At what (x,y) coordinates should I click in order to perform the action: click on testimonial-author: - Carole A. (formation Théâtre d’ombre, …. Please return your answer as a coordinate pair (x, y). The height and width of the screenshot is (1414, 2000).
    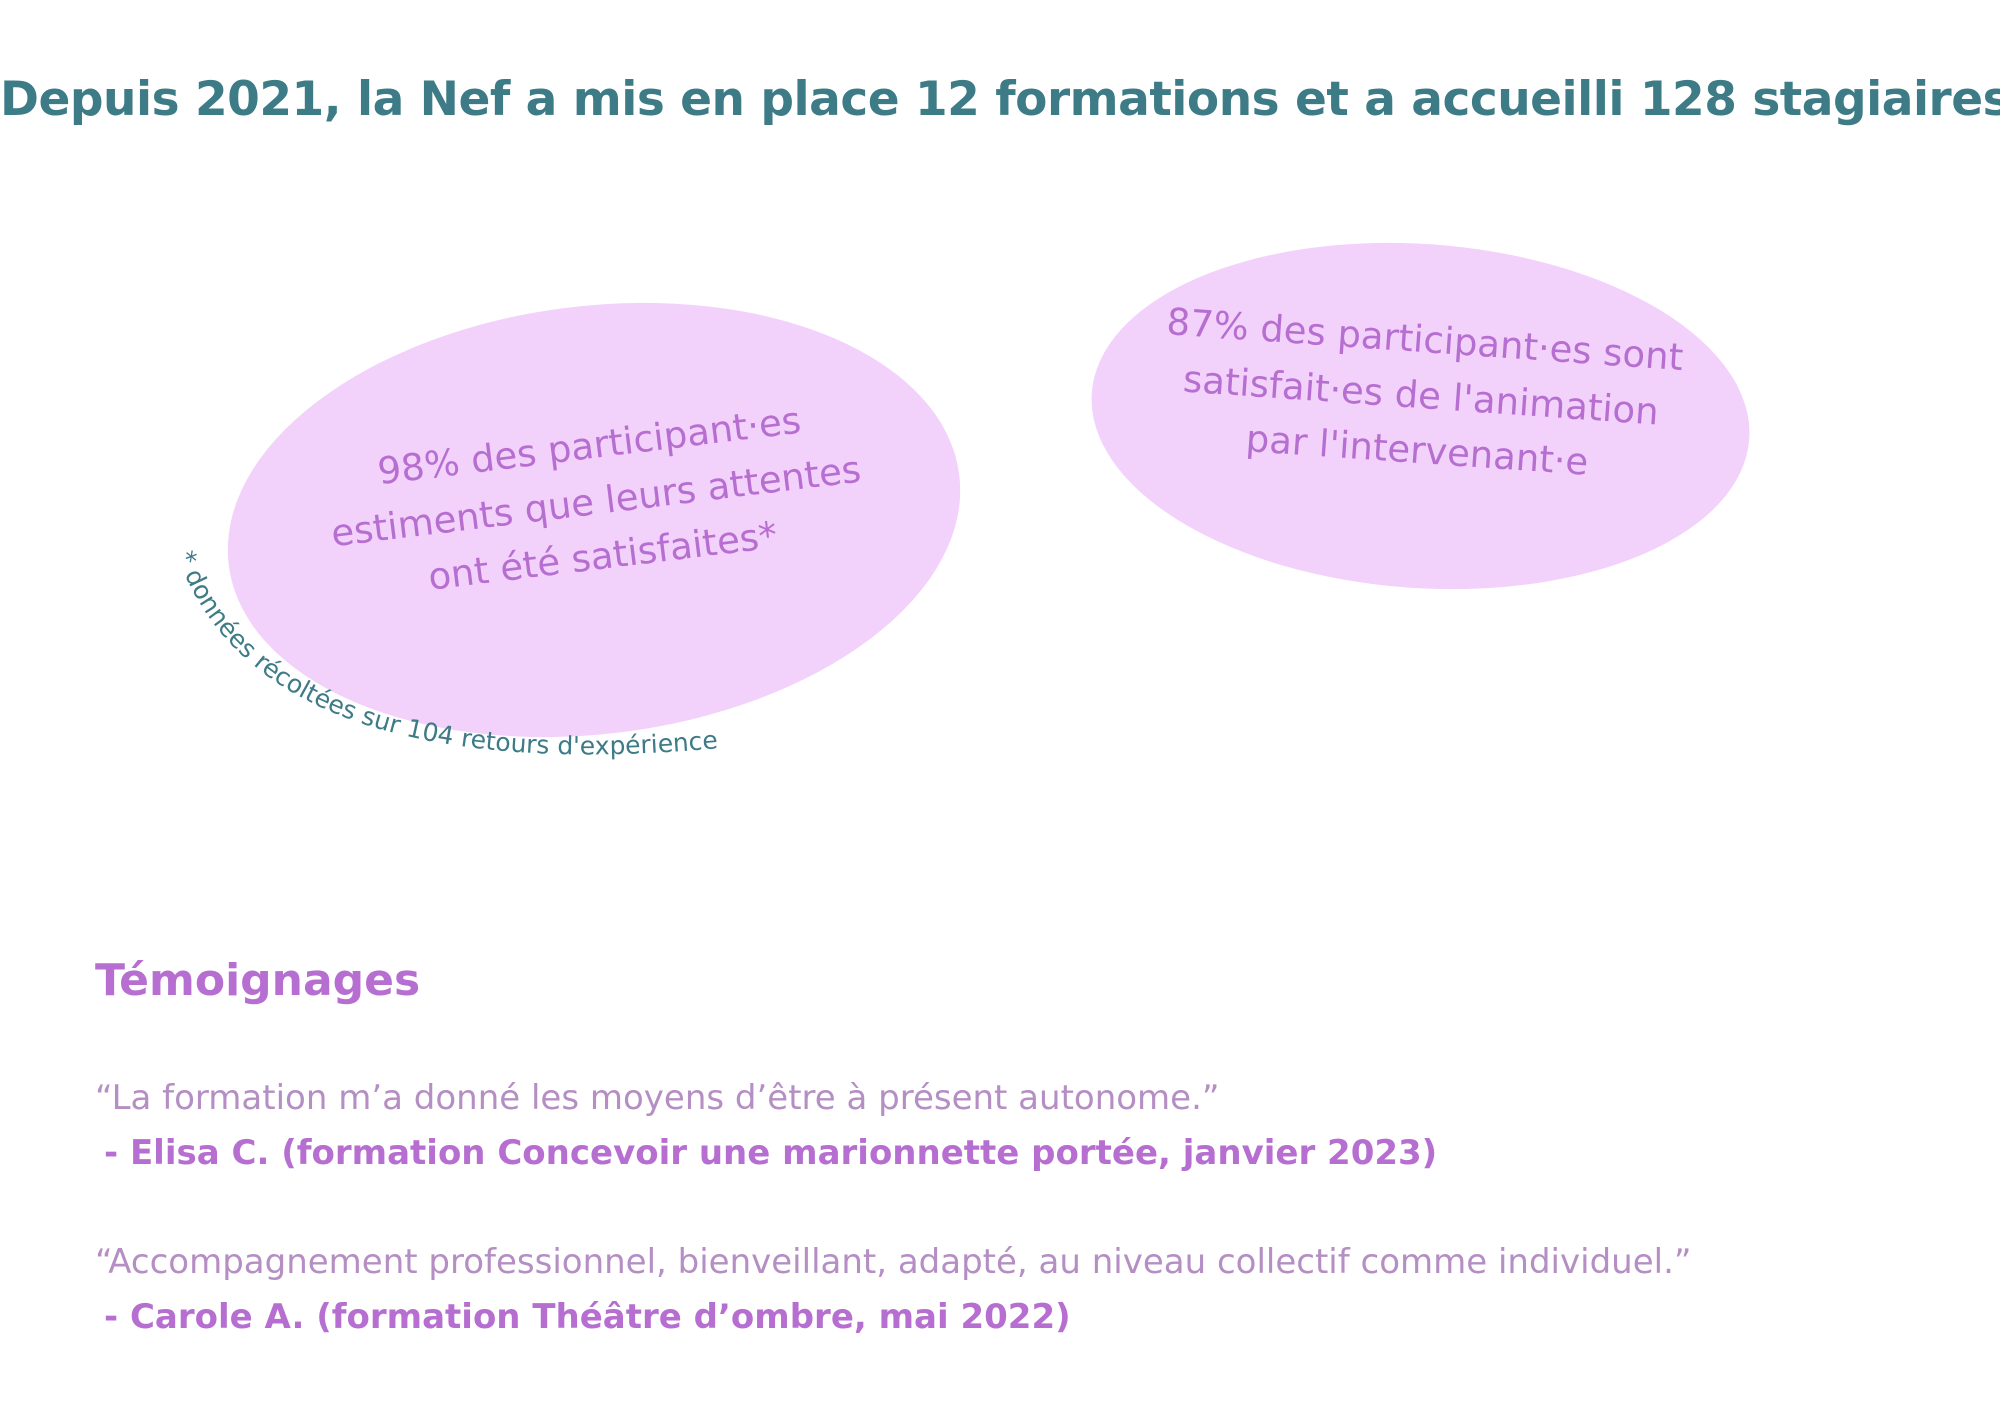
    Looking at the image, I should click on (587, 1317).